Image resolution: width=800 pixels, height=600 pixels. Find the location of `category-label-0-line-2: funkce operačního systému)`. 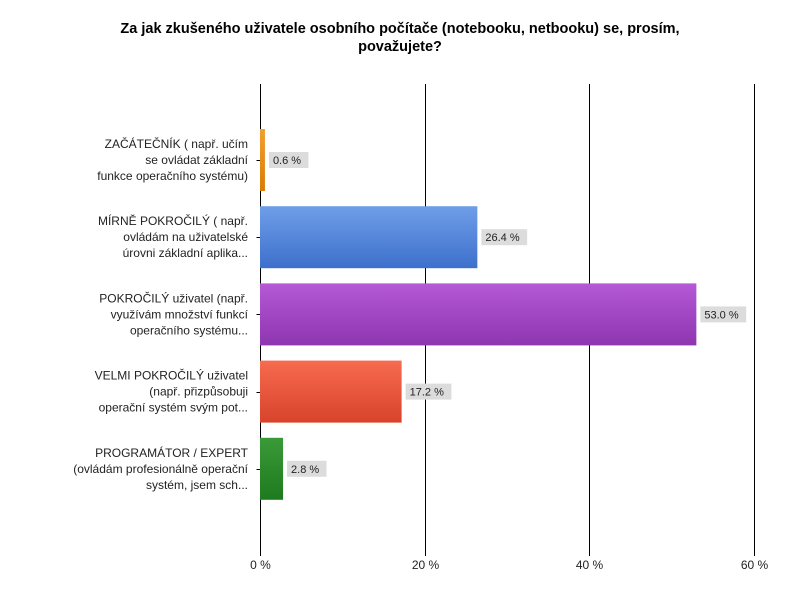

category-label-0-line-2: funkce operačního systému) is located at coordinates (172, 176).